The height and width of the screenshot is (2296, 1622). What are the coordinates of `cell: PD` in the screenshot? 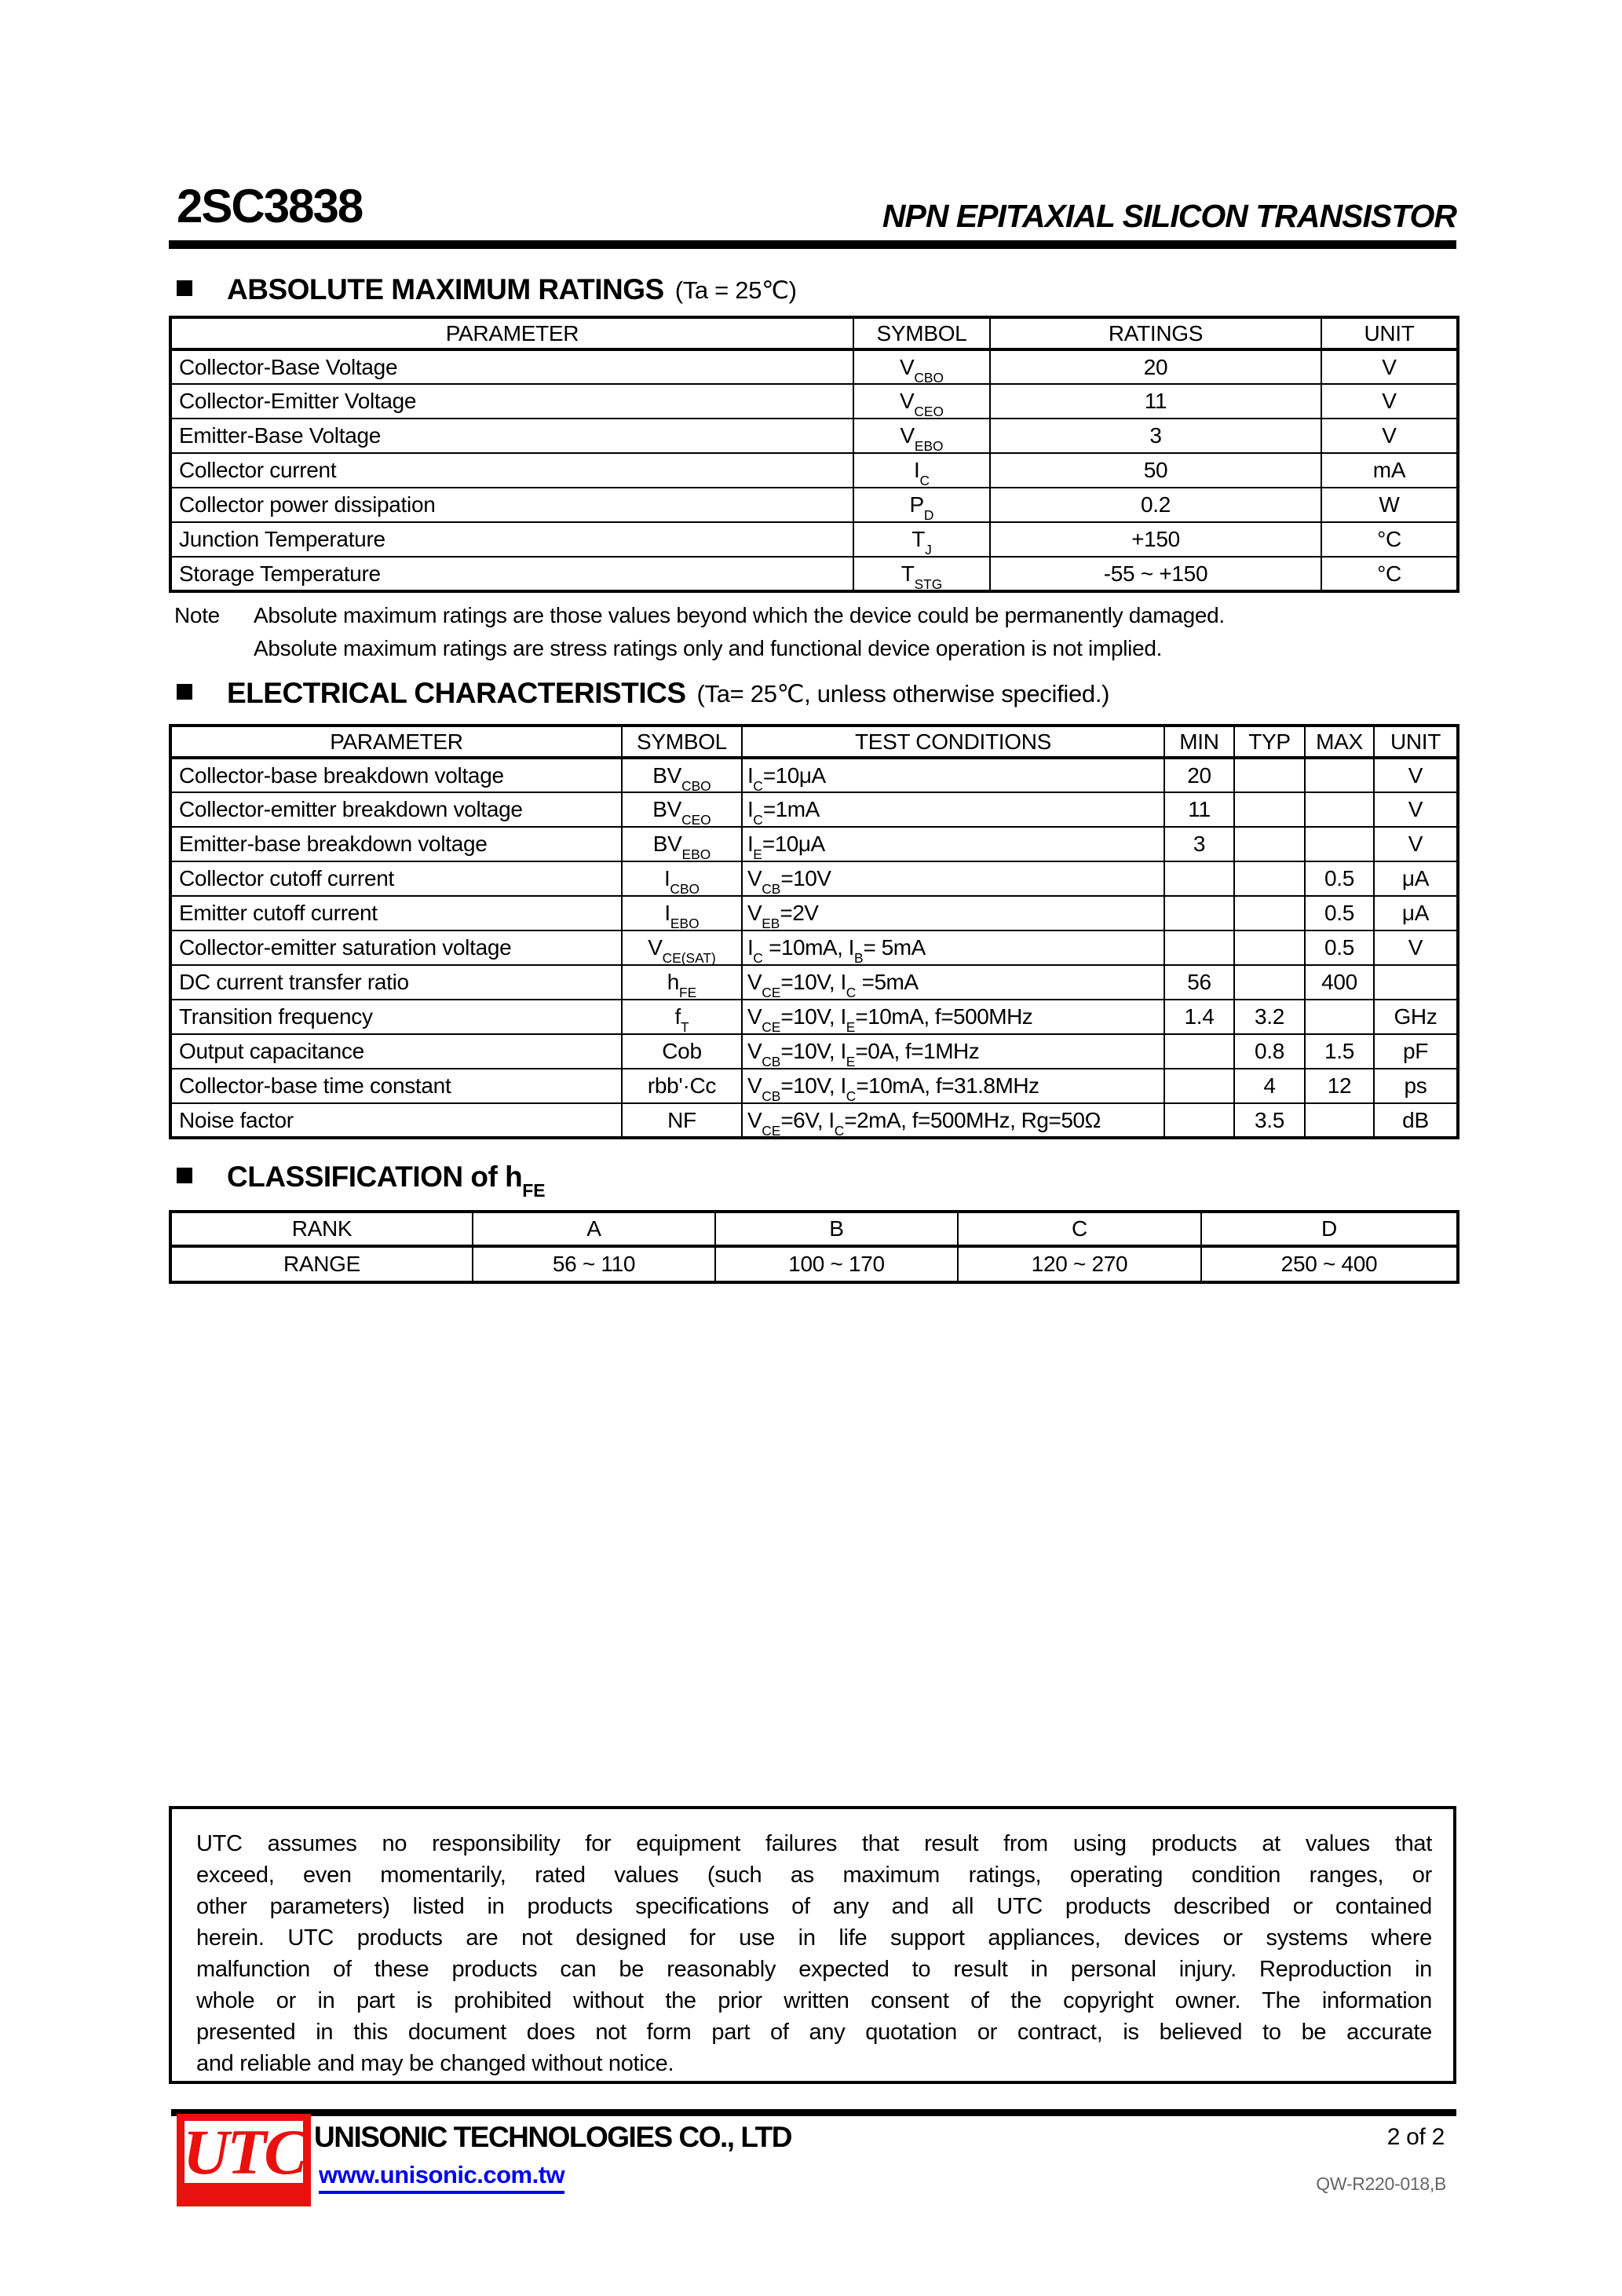 It's located at (922, 505).